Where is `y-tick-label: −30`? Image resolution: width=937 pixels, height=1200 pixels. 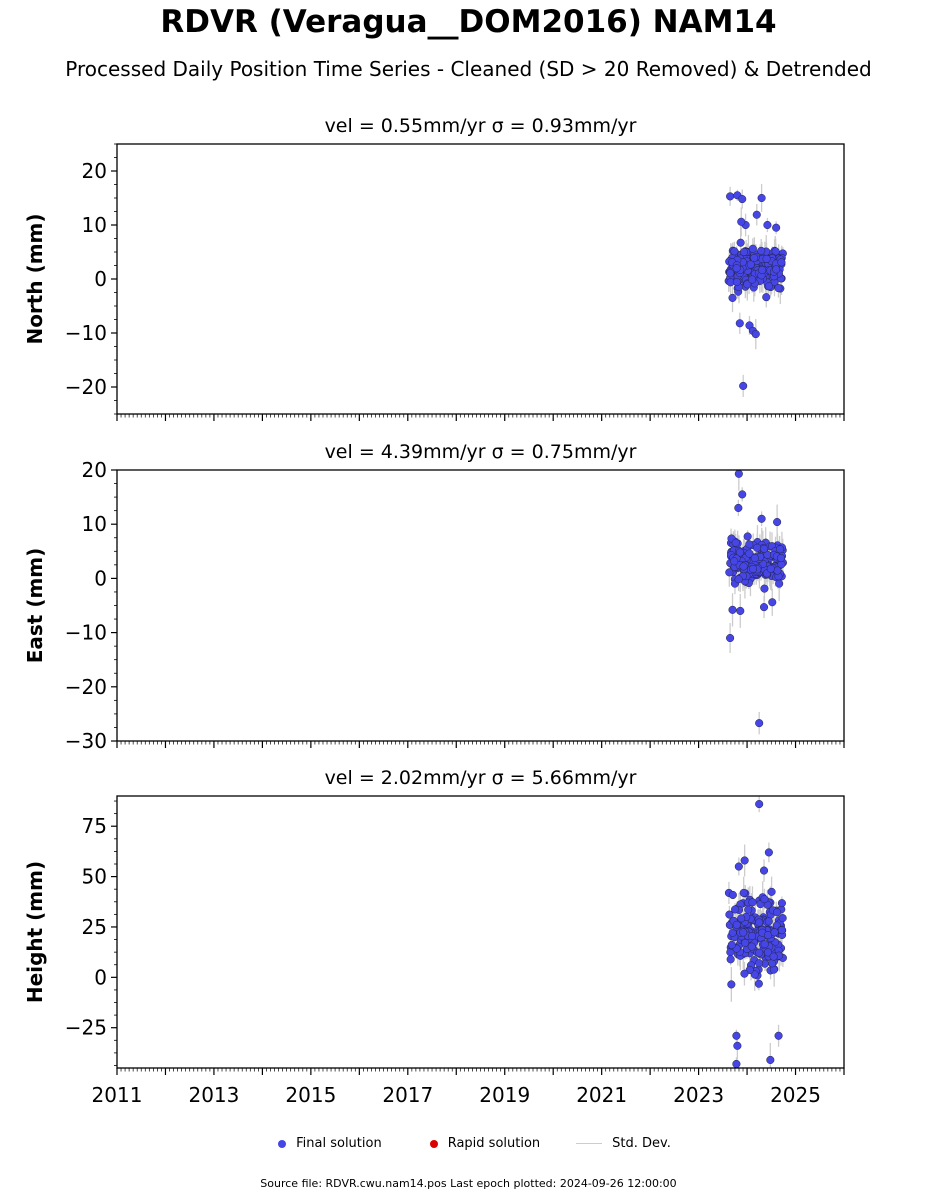
y-tick-label: −30 is located at coordinates (86, 741).